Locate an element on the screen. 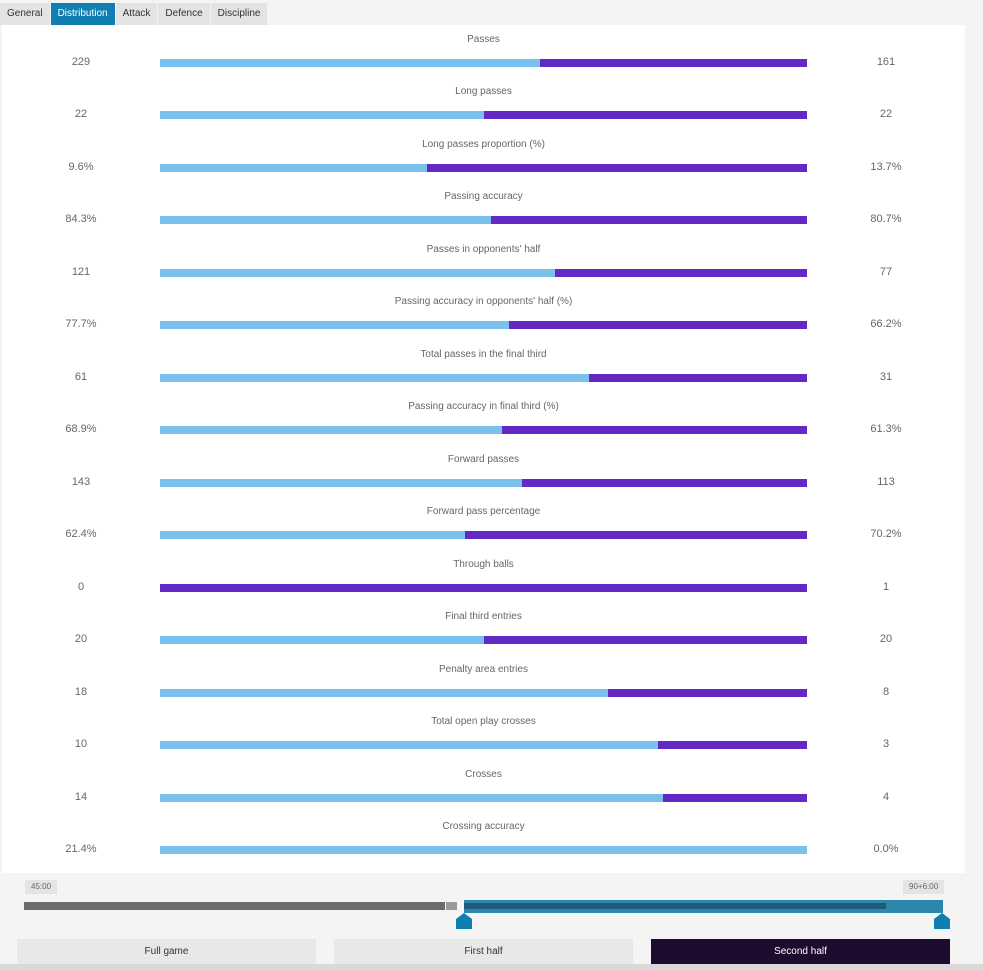 The width and height of the screenshot is (983, 970). timeline-start-handle-icon is located at coordinates (464, 921).